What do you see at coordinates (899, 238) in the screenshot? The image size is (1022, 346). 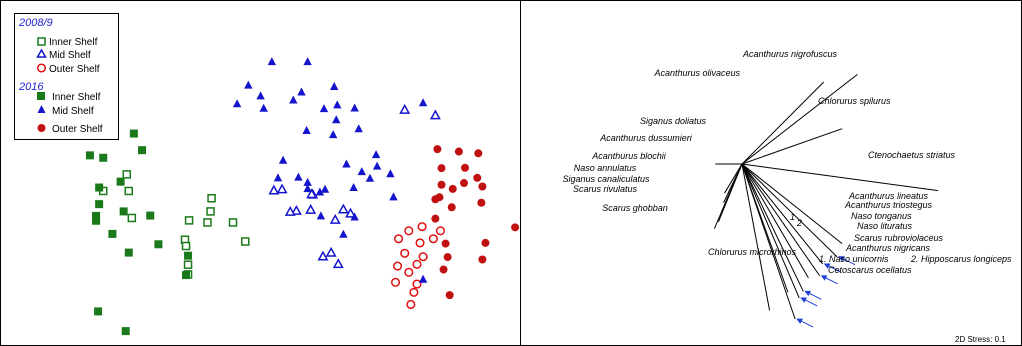 I see `vector-label: Scarus rubroviolaceus` at bounding box center [899, 238].